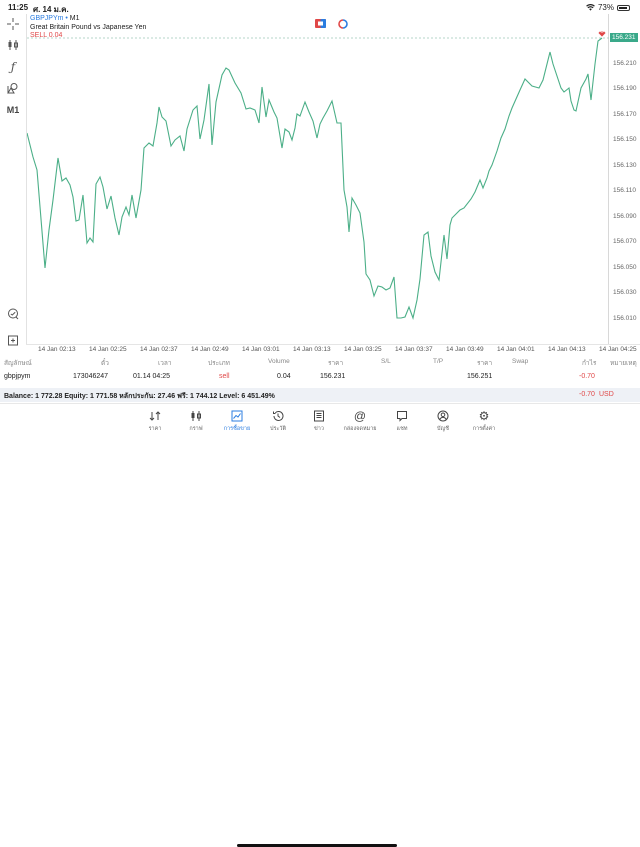 This screenshot has width=640, height=847. Describe the element at coordinates (625, 165) in the screenshot. I see `y-tick: 156.130` at that location.